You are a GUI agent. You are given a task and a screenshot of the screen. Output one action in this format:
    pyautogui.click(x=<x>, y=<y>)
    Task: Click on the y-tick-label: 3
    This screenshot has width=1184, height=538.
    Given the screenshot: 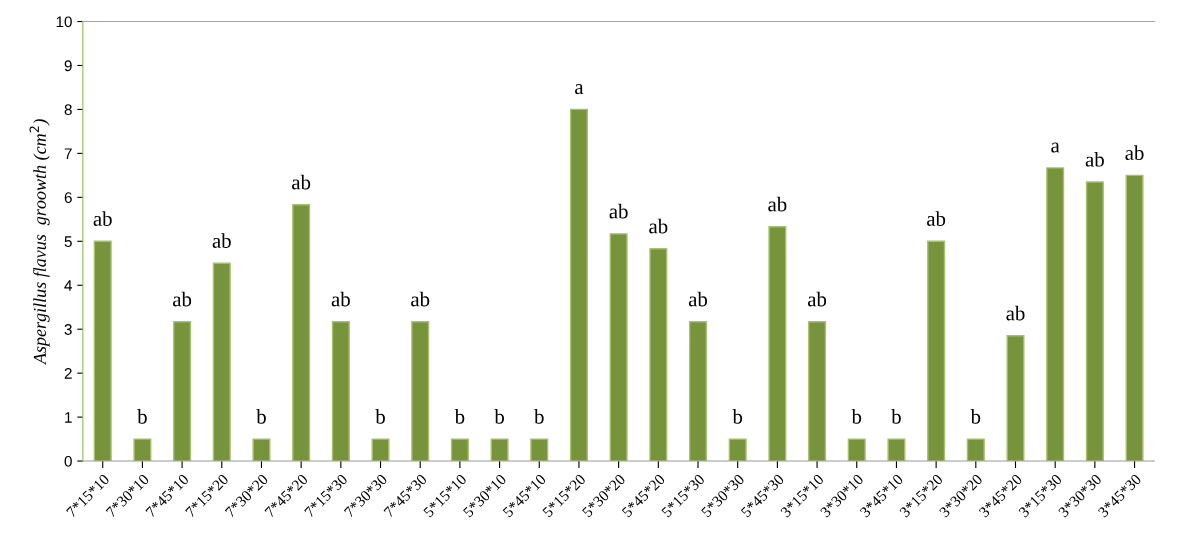 What is the action you would take?
    pyautogui.click(x=68, y=329)
    